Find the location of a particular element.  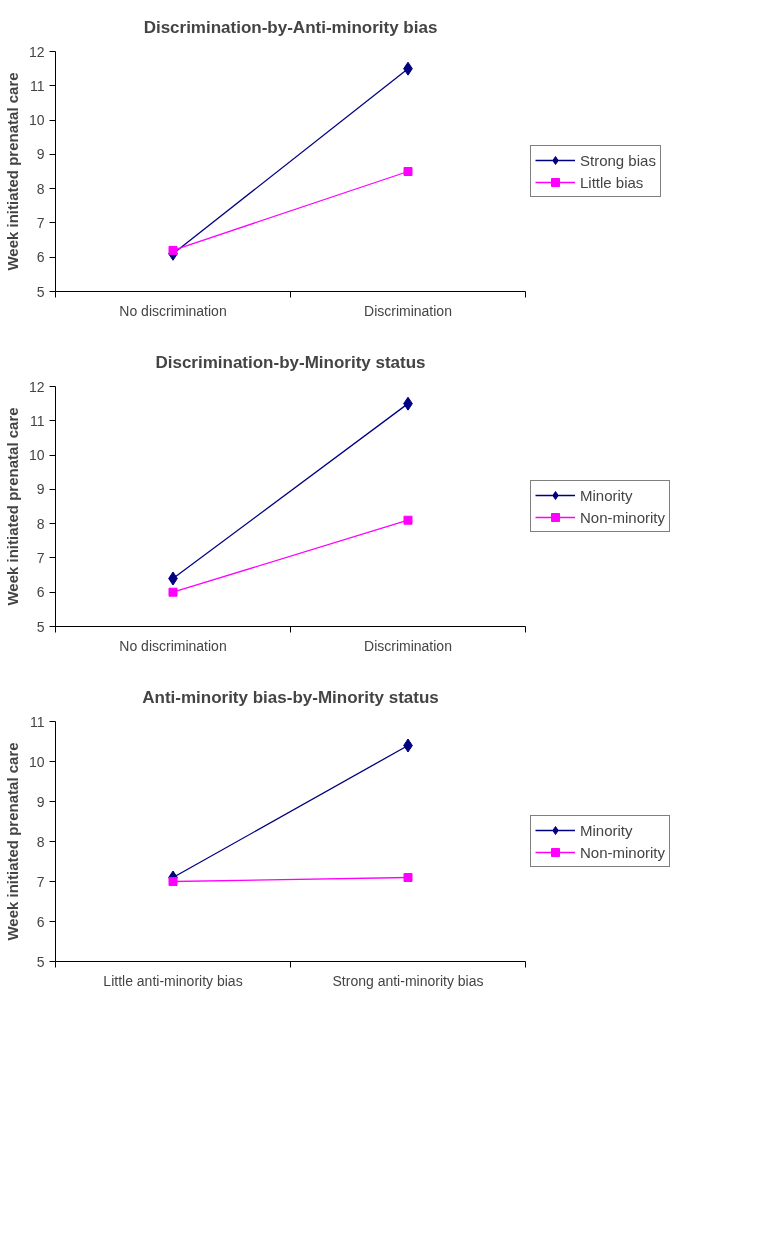

legend-label: Strong bias is located at coordinates (618, 160).